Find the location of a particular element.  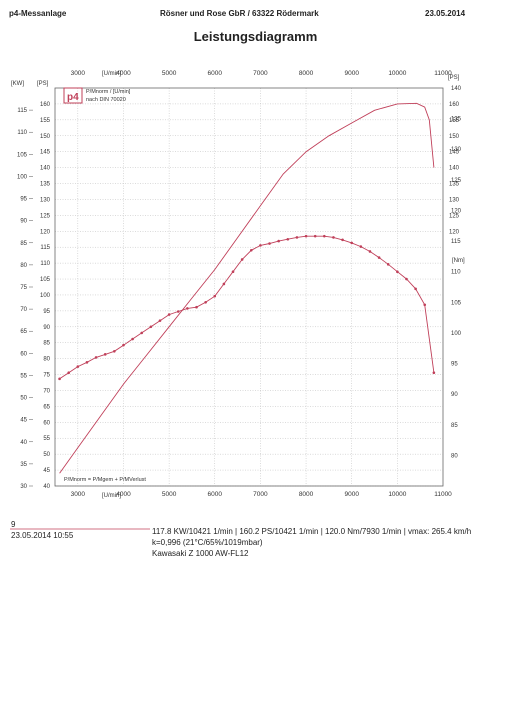

ps-right-tick: 150 is located at coordinates (454, 137).